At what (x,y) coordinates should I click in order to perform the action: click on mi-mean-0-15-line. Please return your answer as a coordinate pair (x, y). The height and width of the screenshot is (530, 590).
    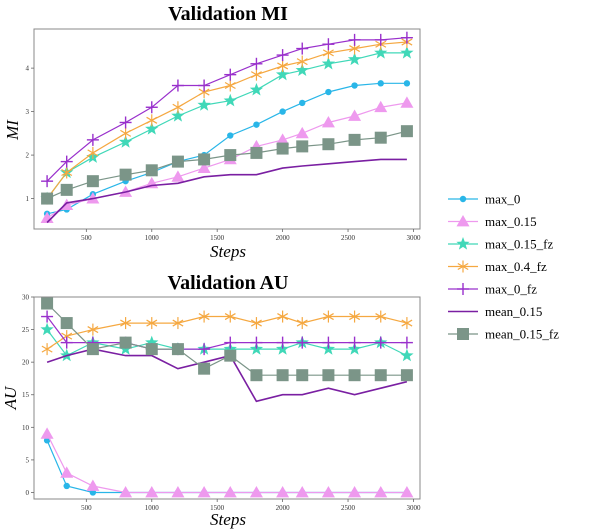
    Looking at the image, I should click on (226, 191).